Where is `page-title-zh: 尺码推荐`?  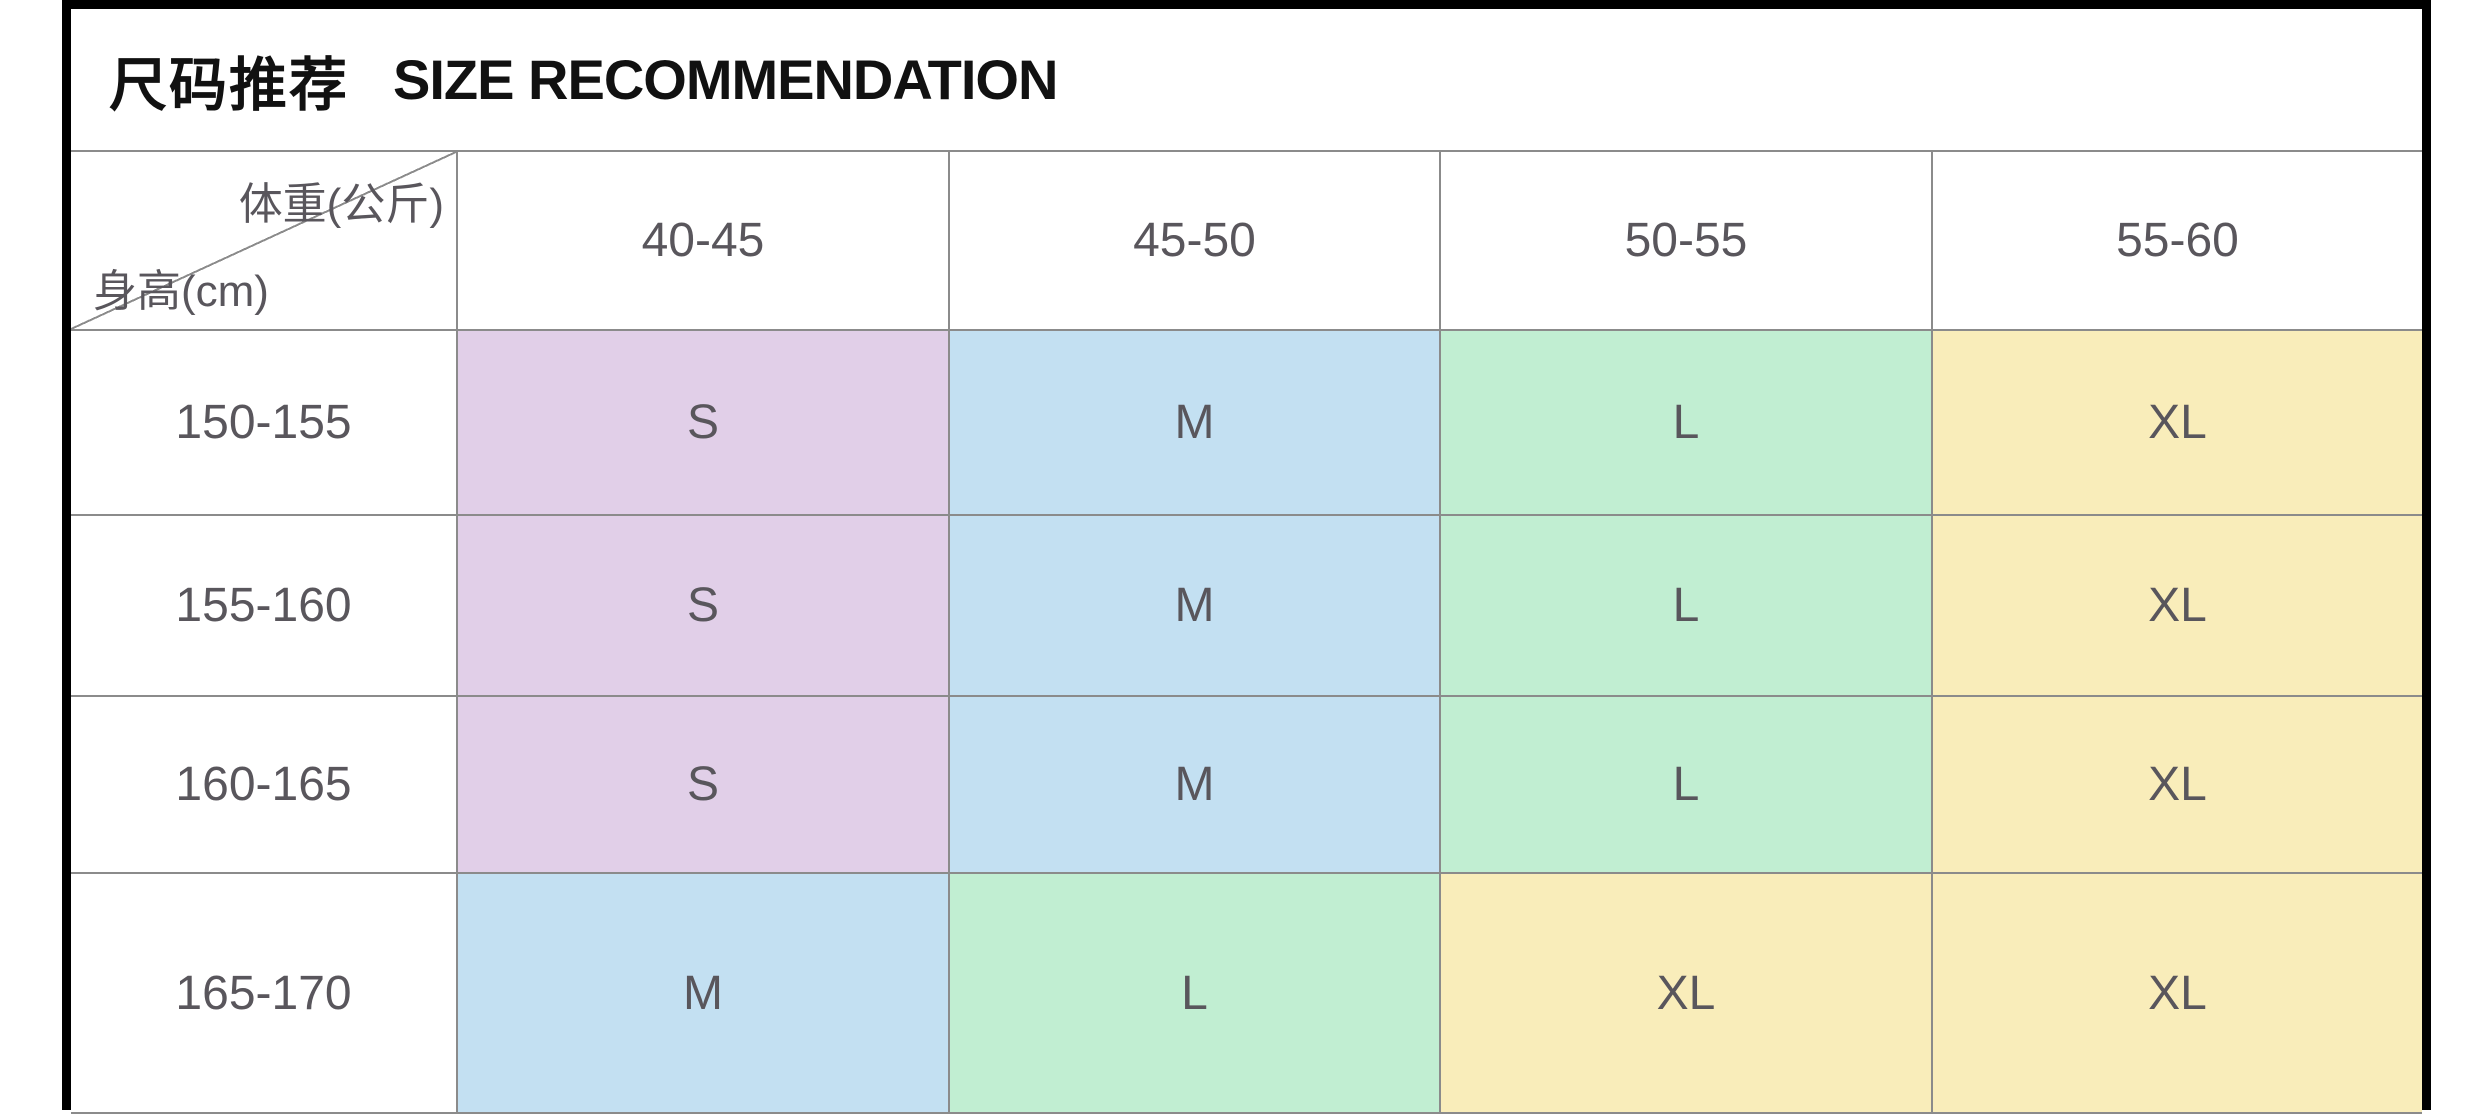
page-title-zh: 尺码推荐 is located at coordinates (229, 85).